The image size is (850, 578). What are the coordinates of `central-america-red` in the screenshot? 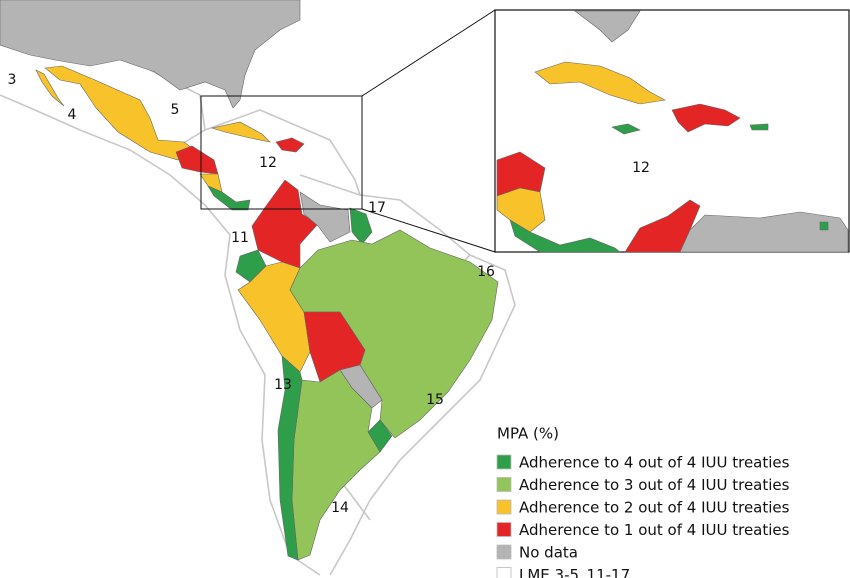 It's located at (197, 160).